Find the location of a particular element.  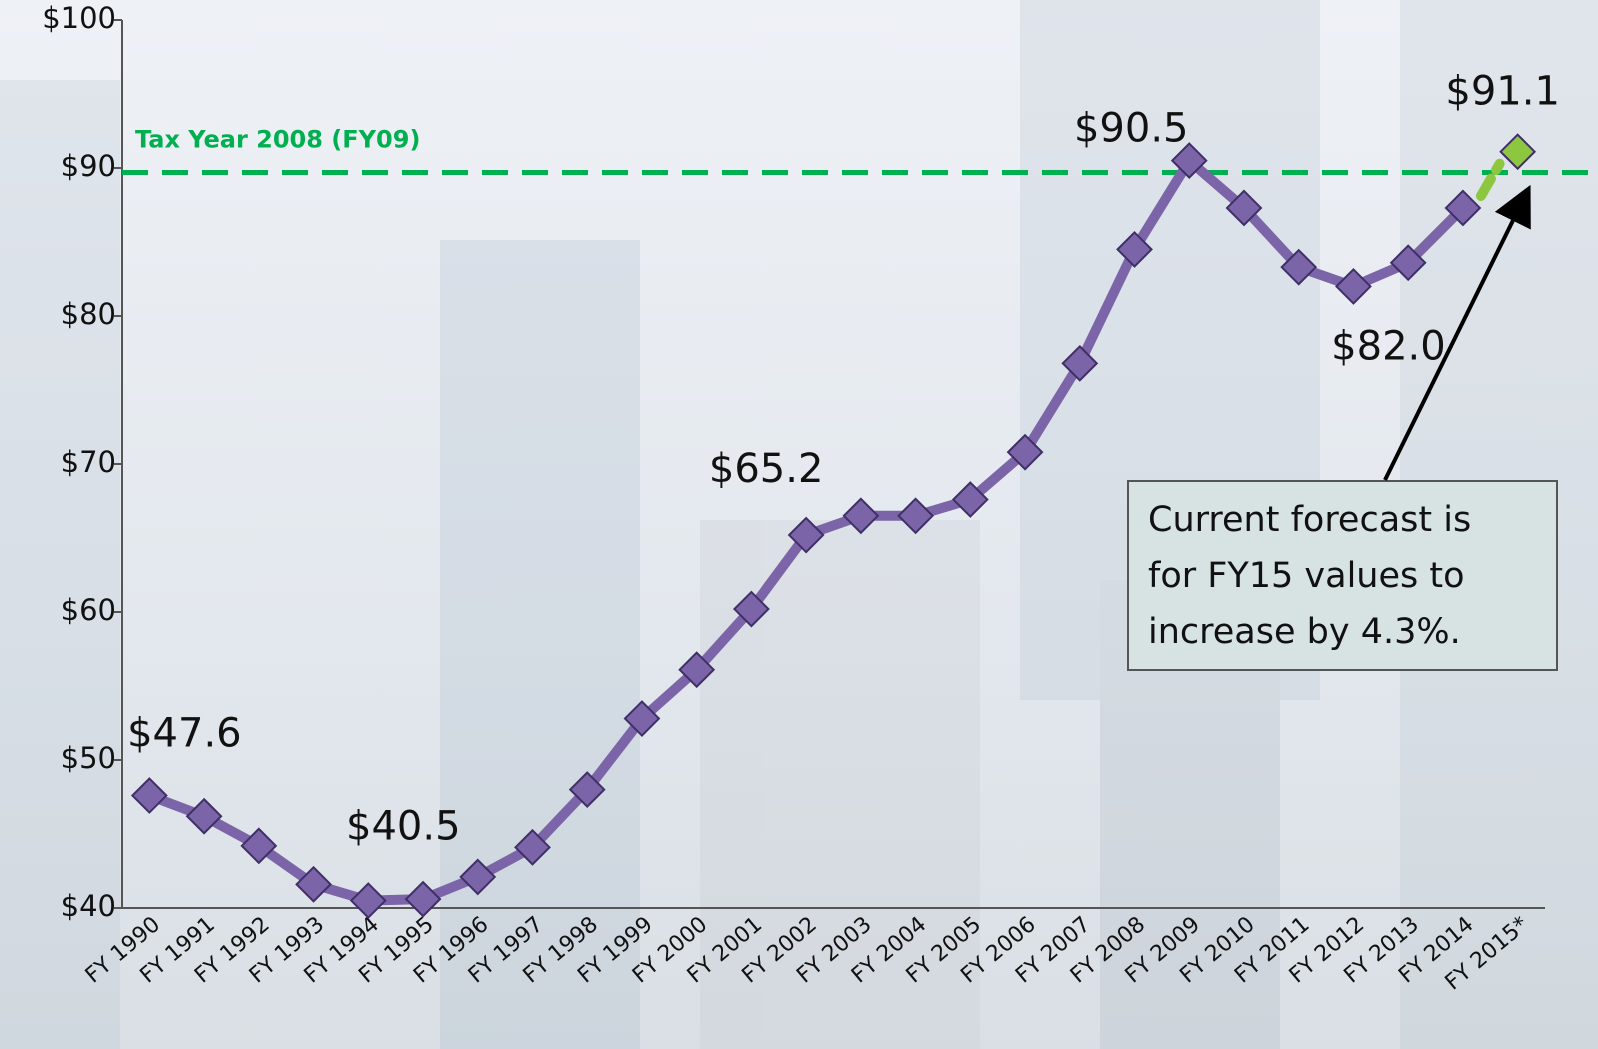

y-tick-label: $100 is located at coordinates (79, 18).